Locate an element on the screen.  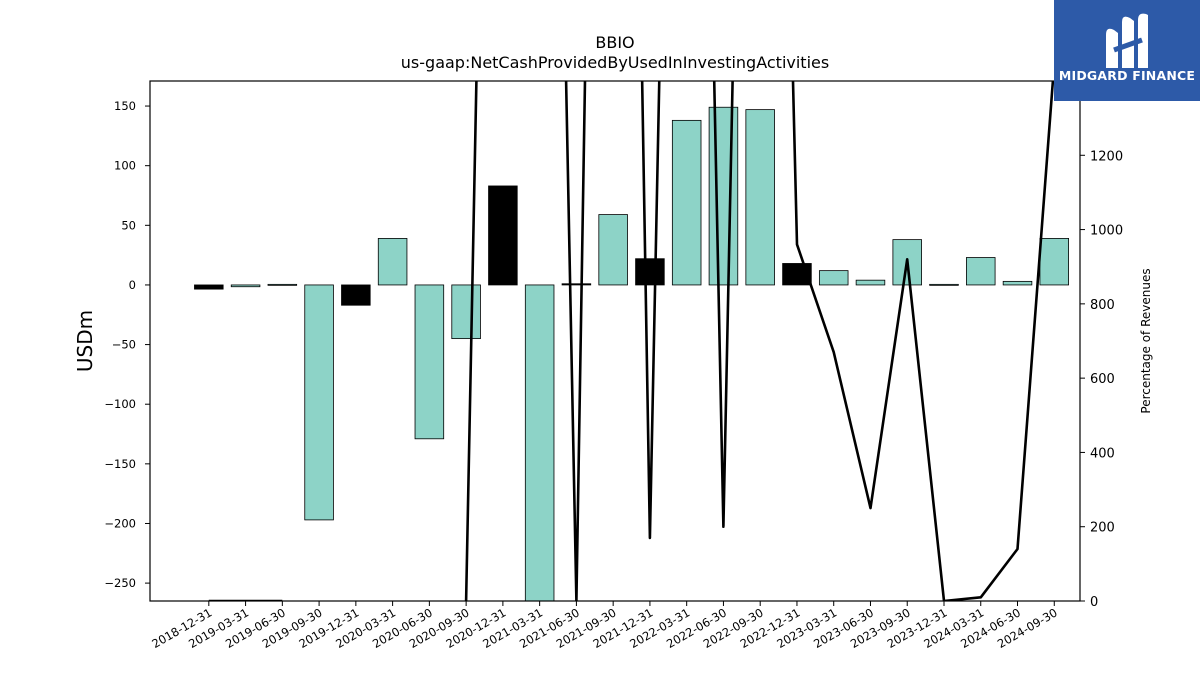
y-tick-label: −100 is located at coordinates (120, 404).